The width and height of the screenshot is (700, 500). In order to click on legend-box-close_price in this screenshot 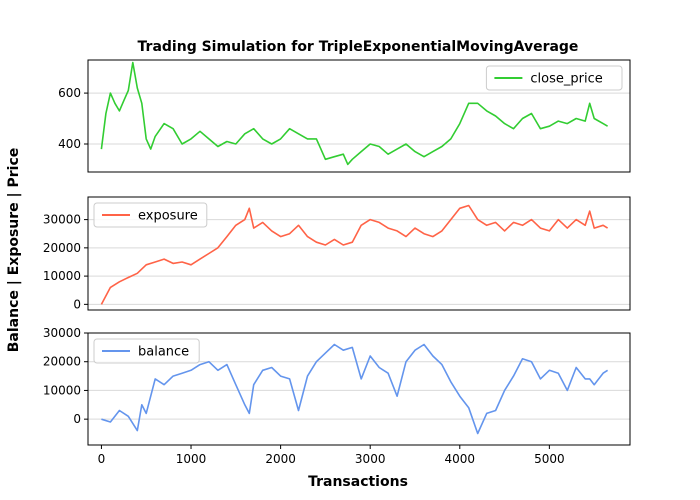, I will do `click(554, 78)`.